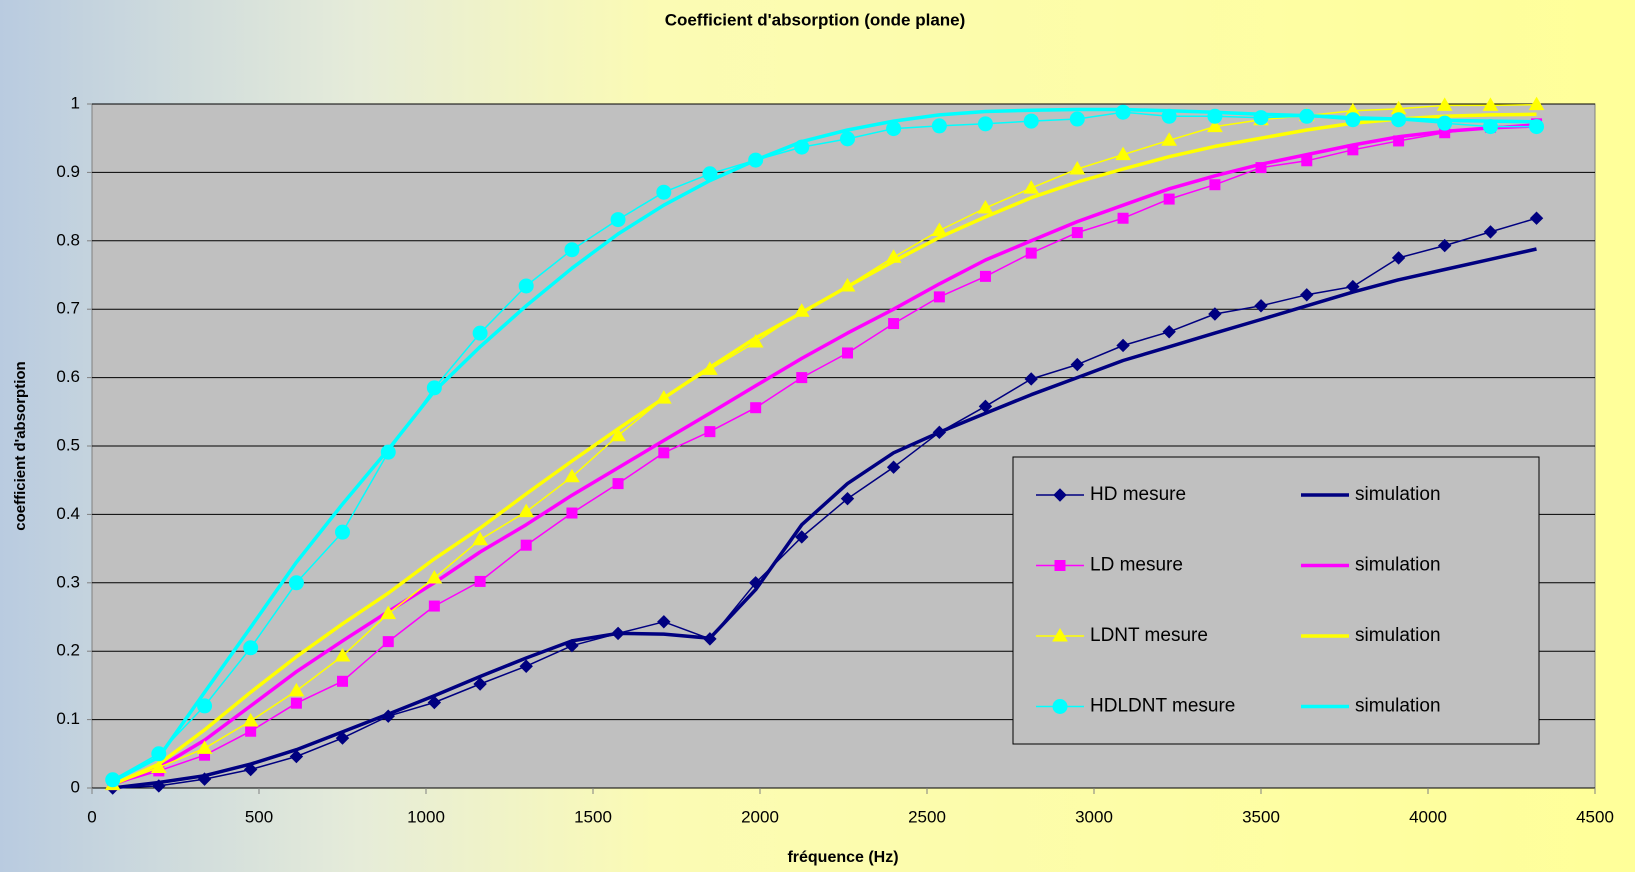  What do you see at coordinates (68, 376) in the screenshot?
I see `y-tick-label: 0.6` at bounding box center [68, 376].